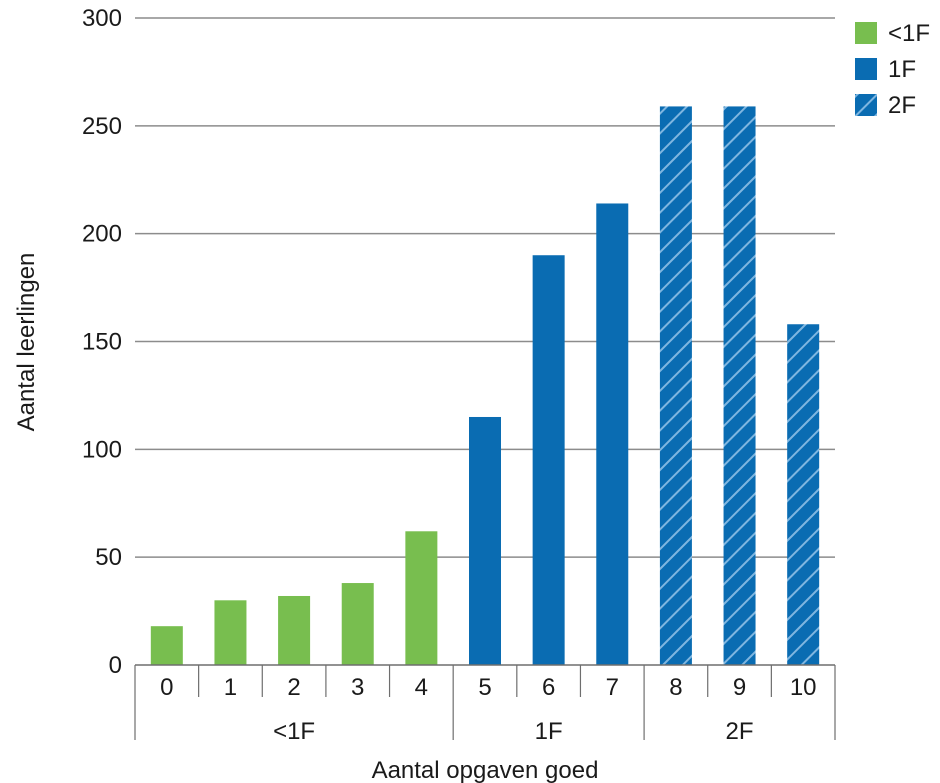  I want to click on x-tick-label: 10, so click(803, 687).